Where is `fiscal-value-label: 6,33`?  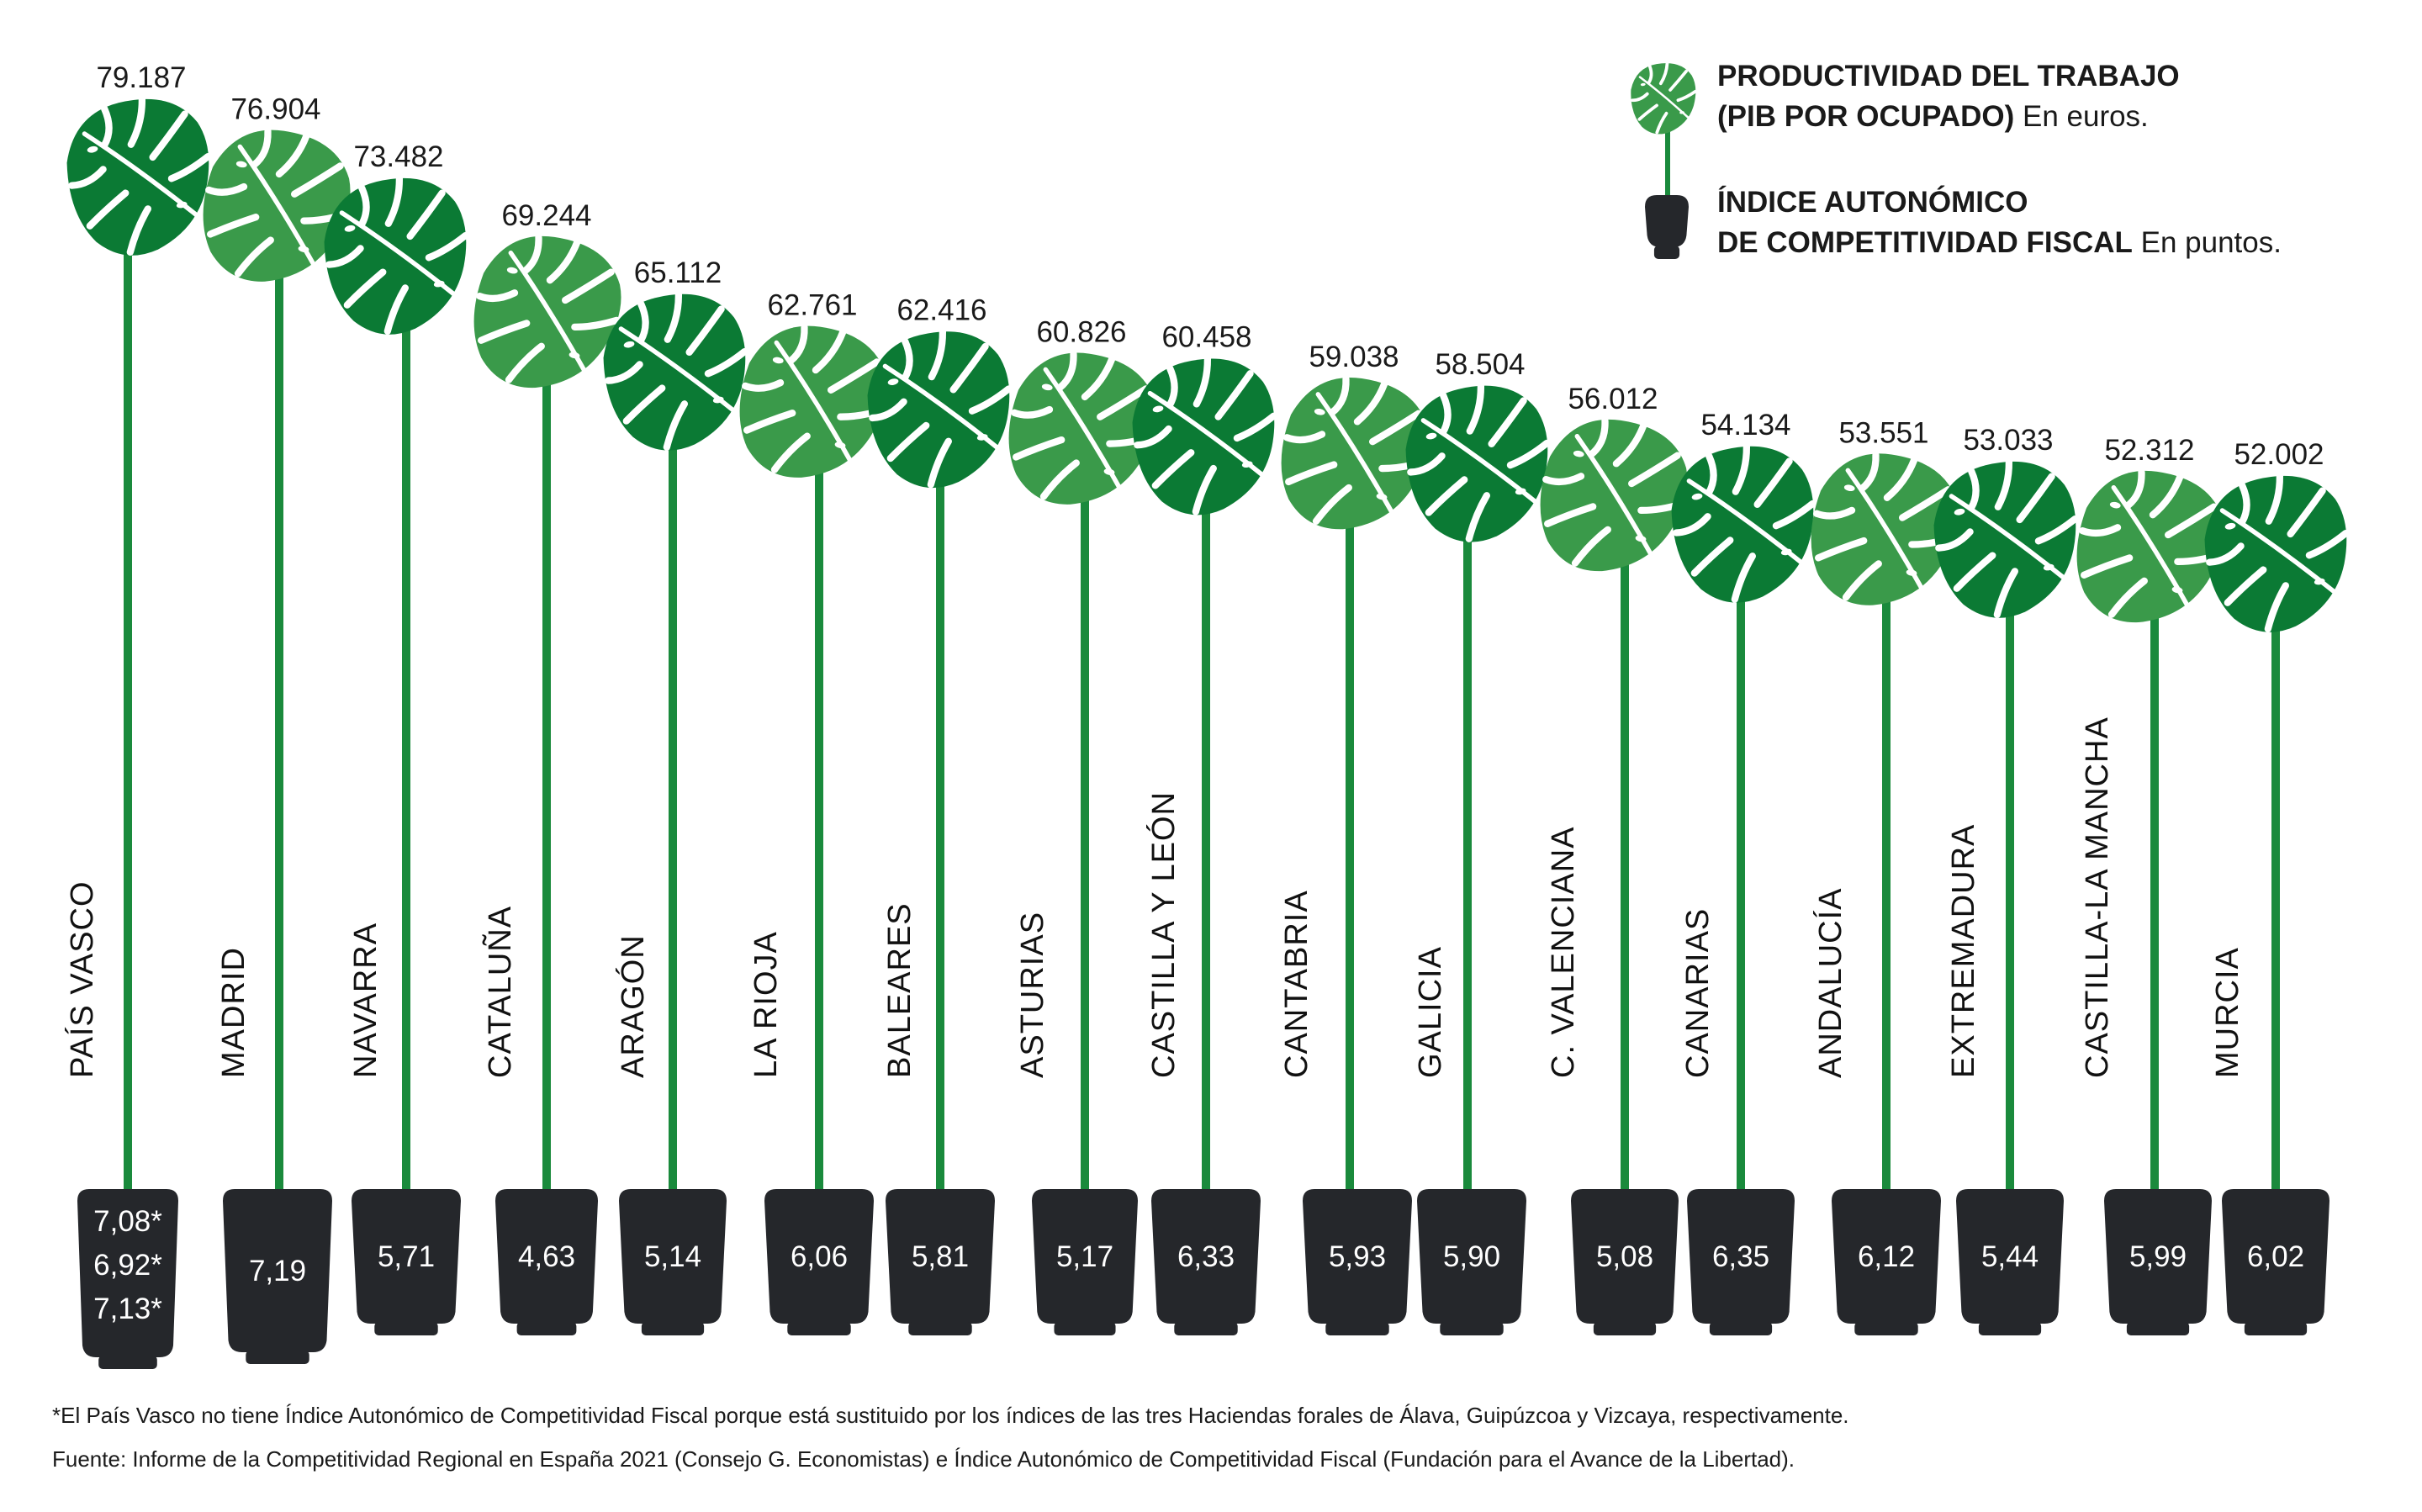
fiscal-value-label: 6,33 is located at coordinates (1206, 1256).